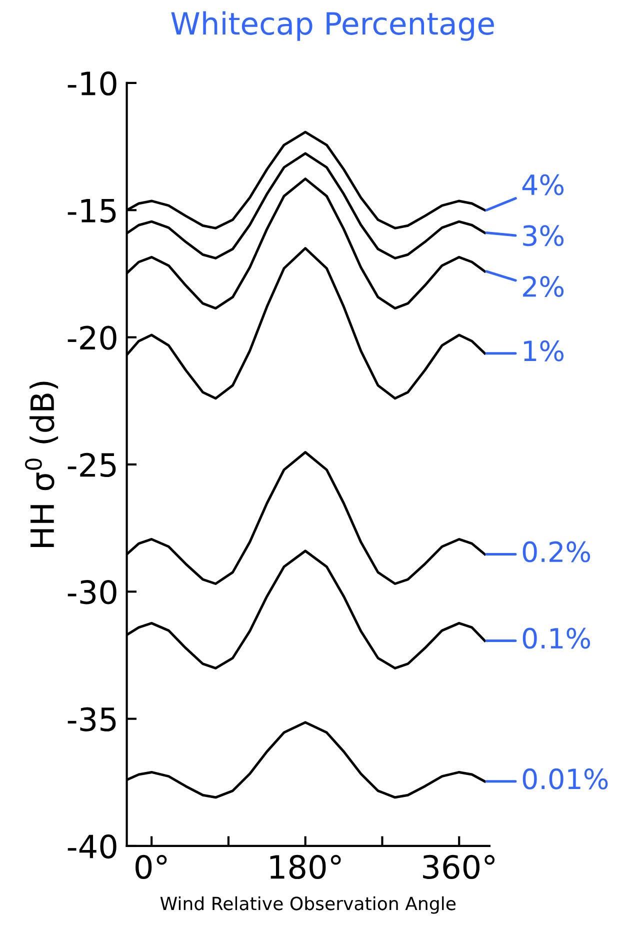  What do you see at coordinates (332, 26) in the screenshot?
I see `chart-title: Whitecap Percentage` at bounding box center [332, 26].